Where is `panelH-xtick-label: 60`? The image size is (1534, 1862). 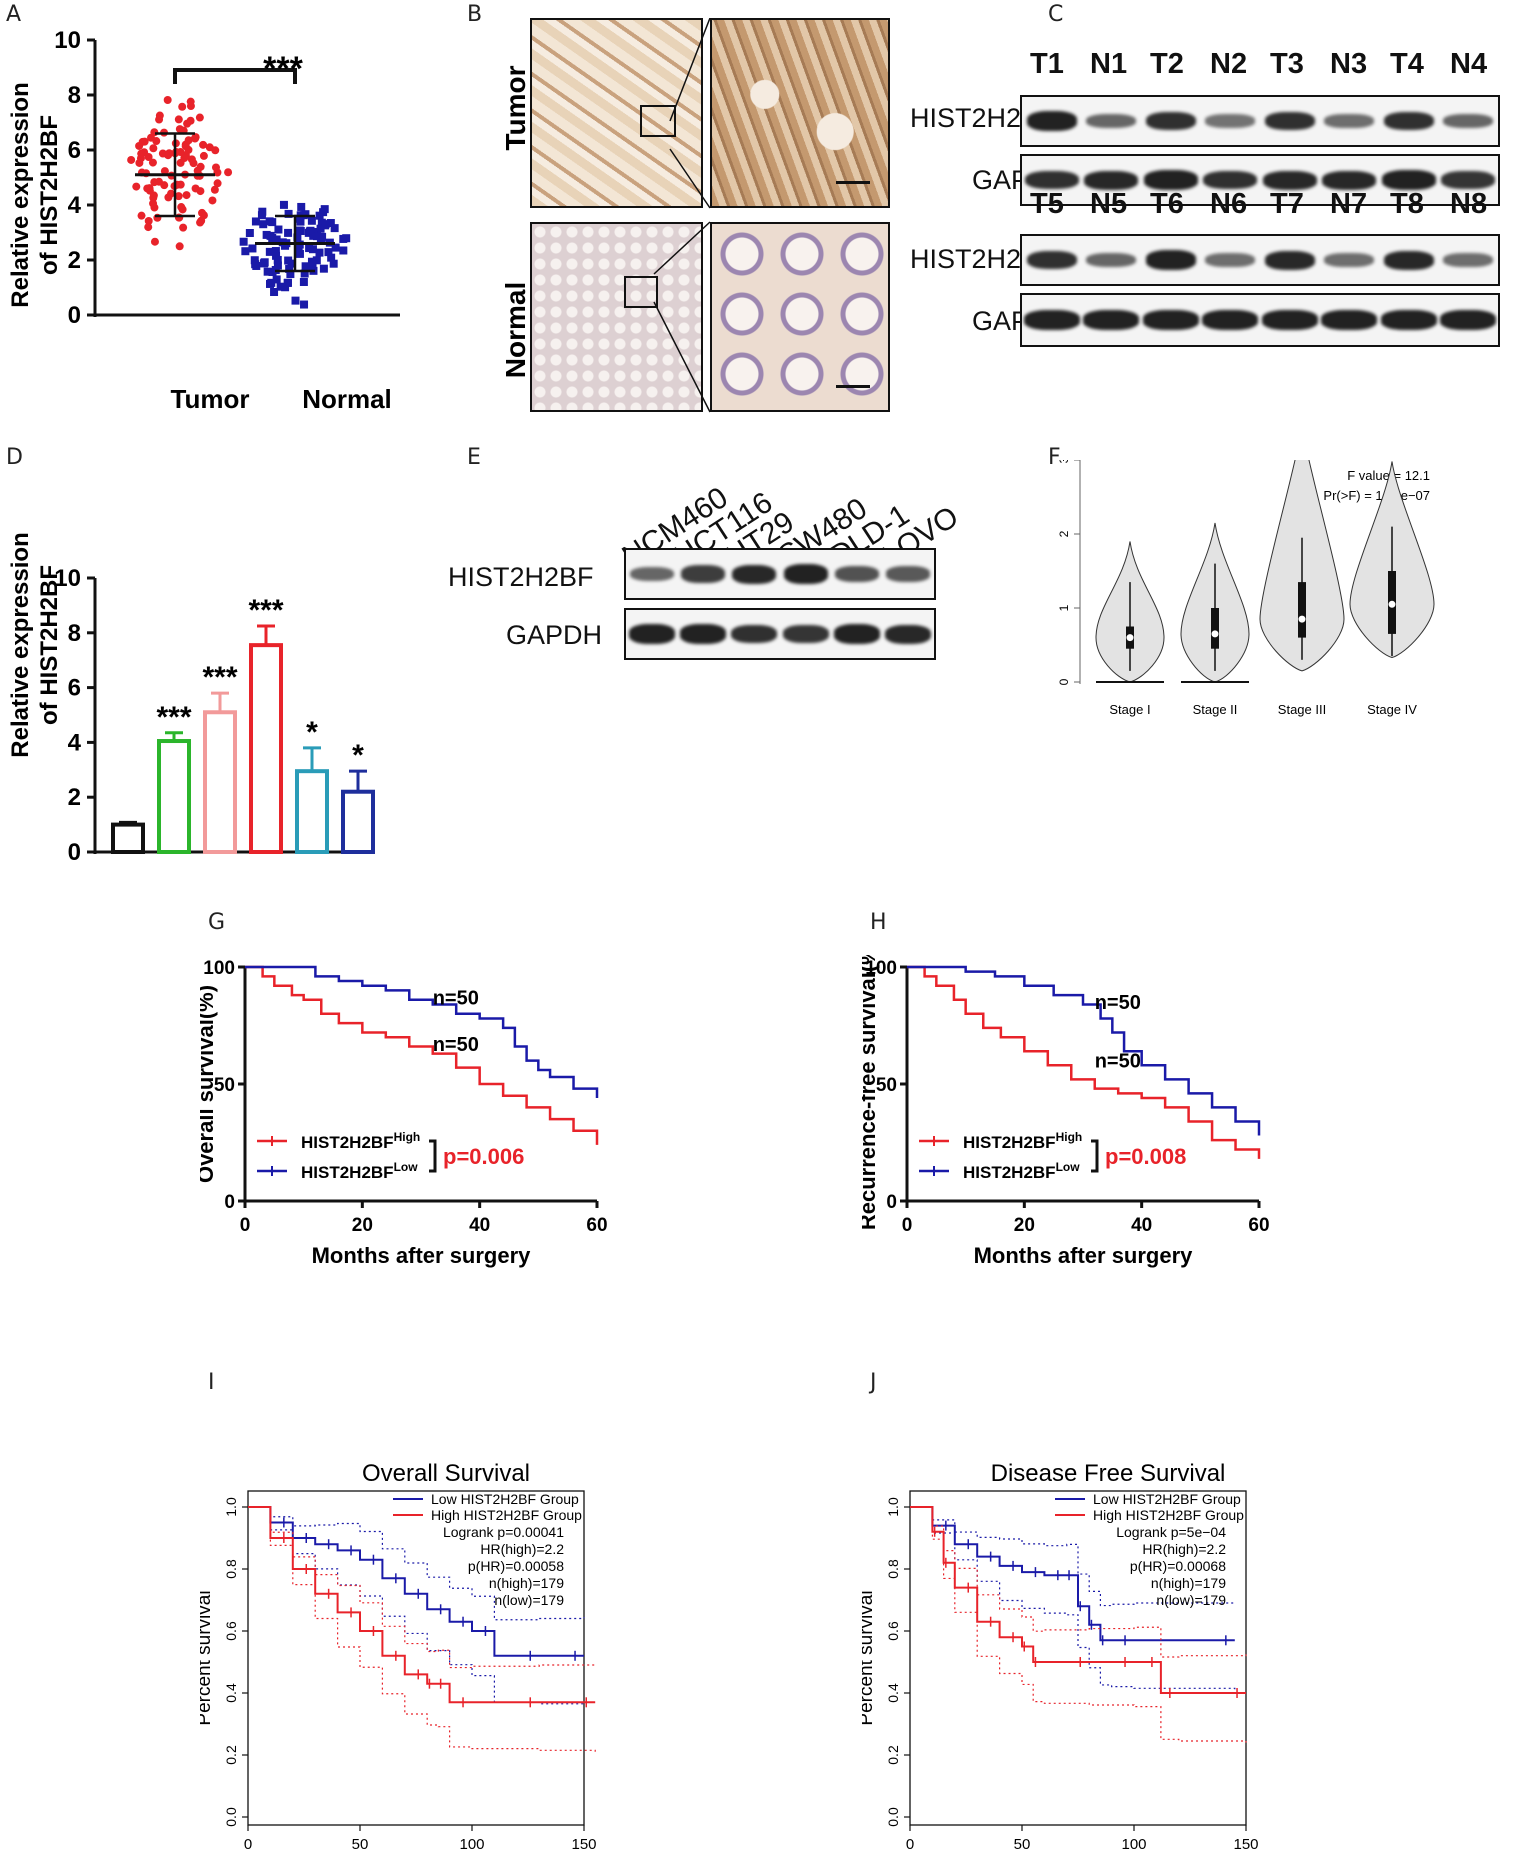 panelH-xtick-label: 60 is located at coordinates (1258, 1225).